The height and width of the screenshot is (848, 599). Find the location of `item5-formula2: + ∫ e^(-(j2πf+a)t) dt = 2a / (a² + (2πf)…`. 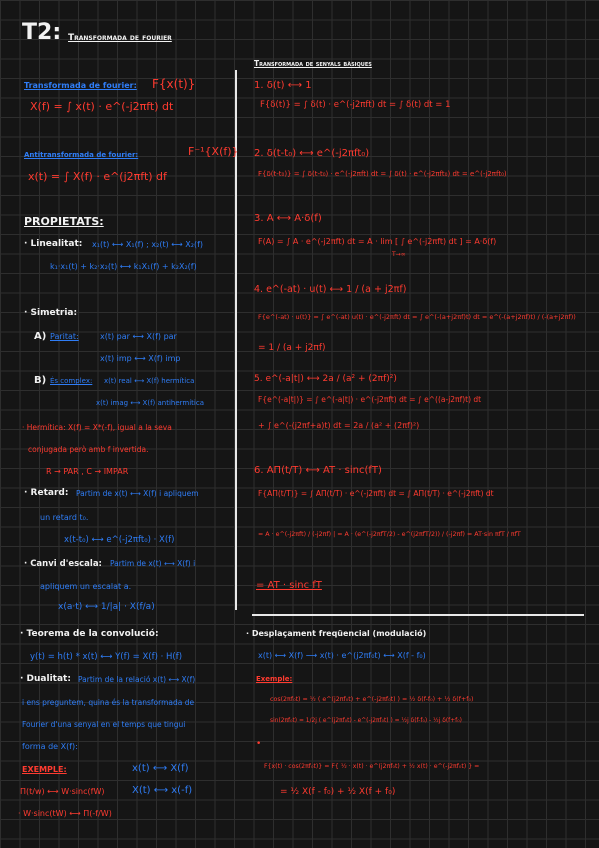

item5-formula2: + ∫ e^(-(j2πf+a)t) dt = 2a / (a² + (2πf)… is located at coordinates (339, 425).